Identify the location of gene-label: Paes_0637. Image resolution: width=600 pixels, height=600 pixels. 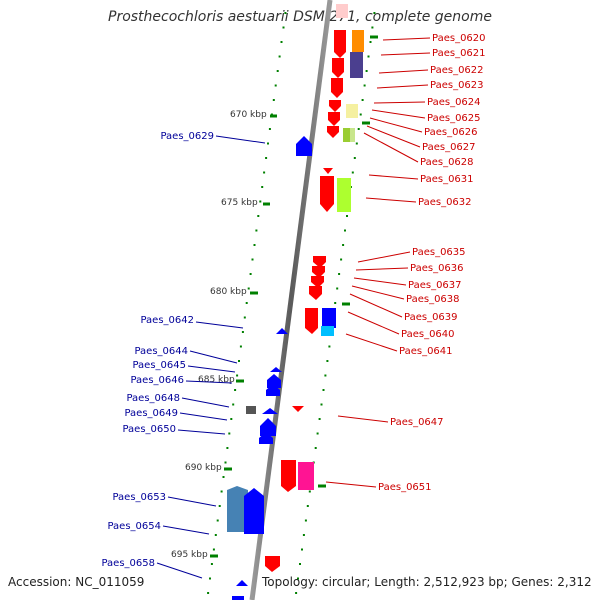
(435, 285).